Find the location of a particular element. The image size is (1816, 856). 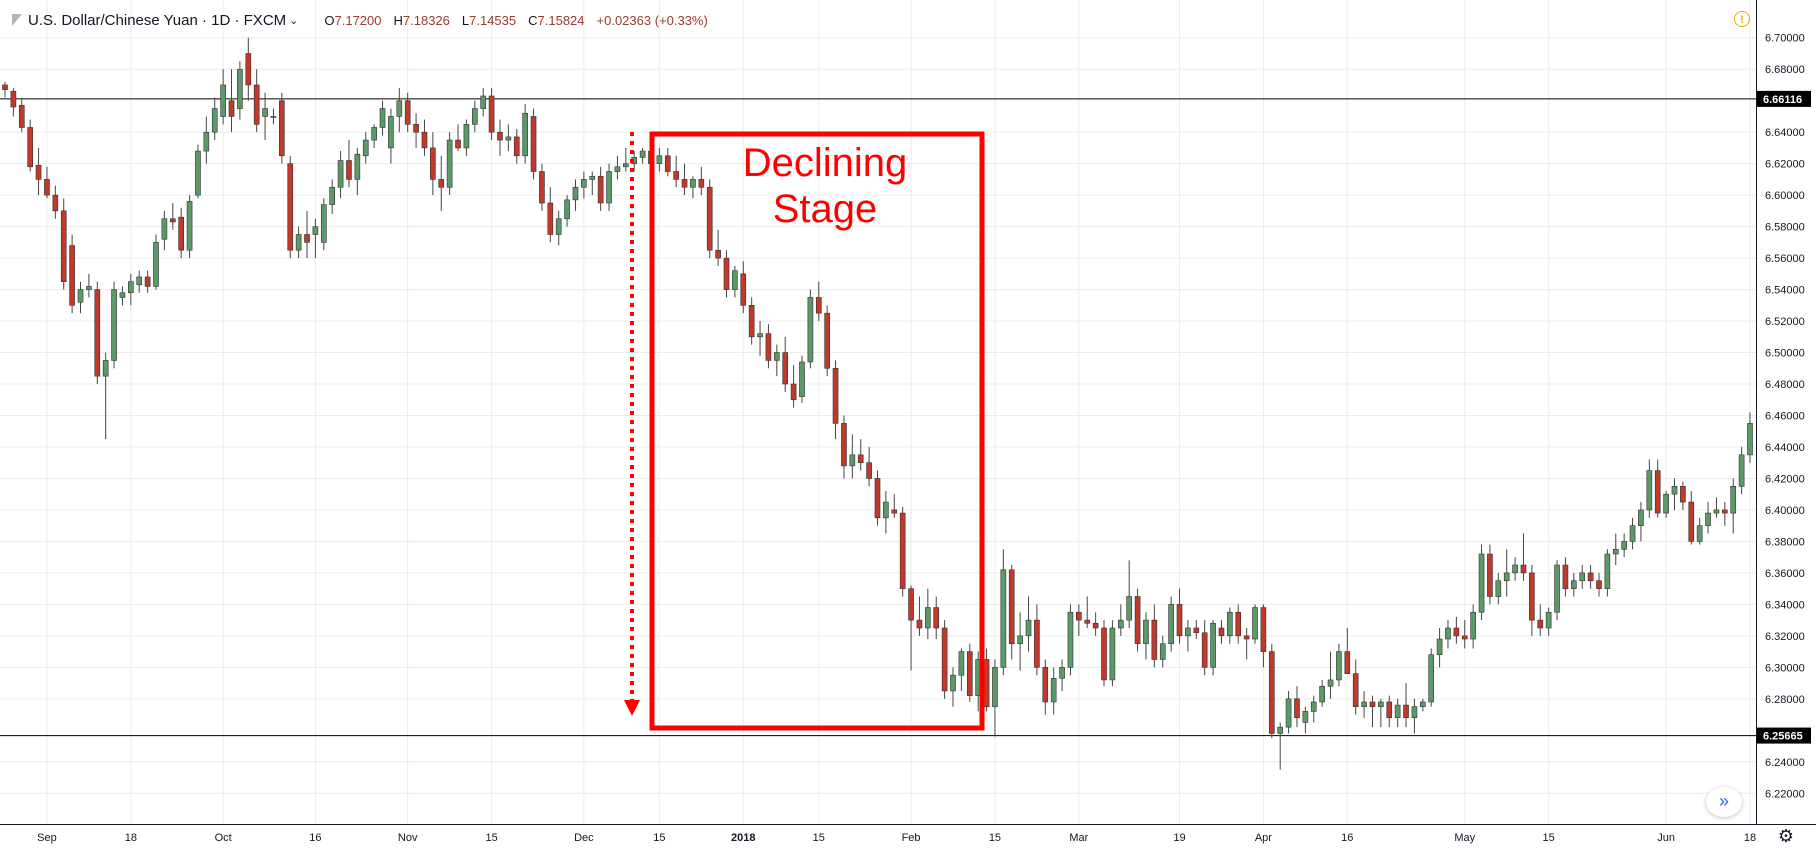

chevron-down-icon: ⌄ is located at coordinates (294, 20).